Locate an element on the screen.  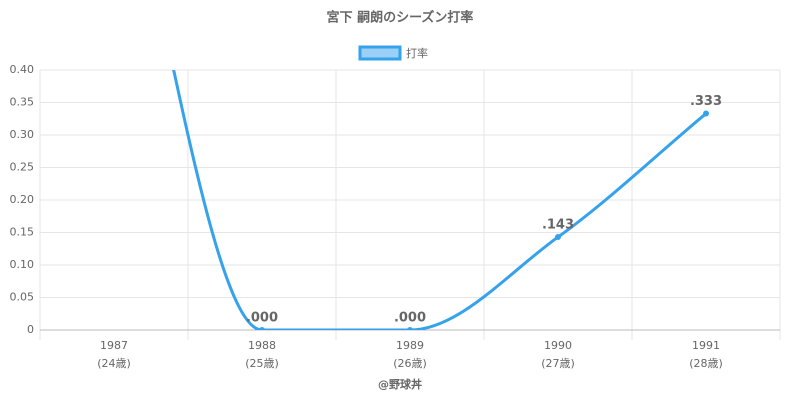
x-tick-label: 1991 is located at coordinates (706, 345).